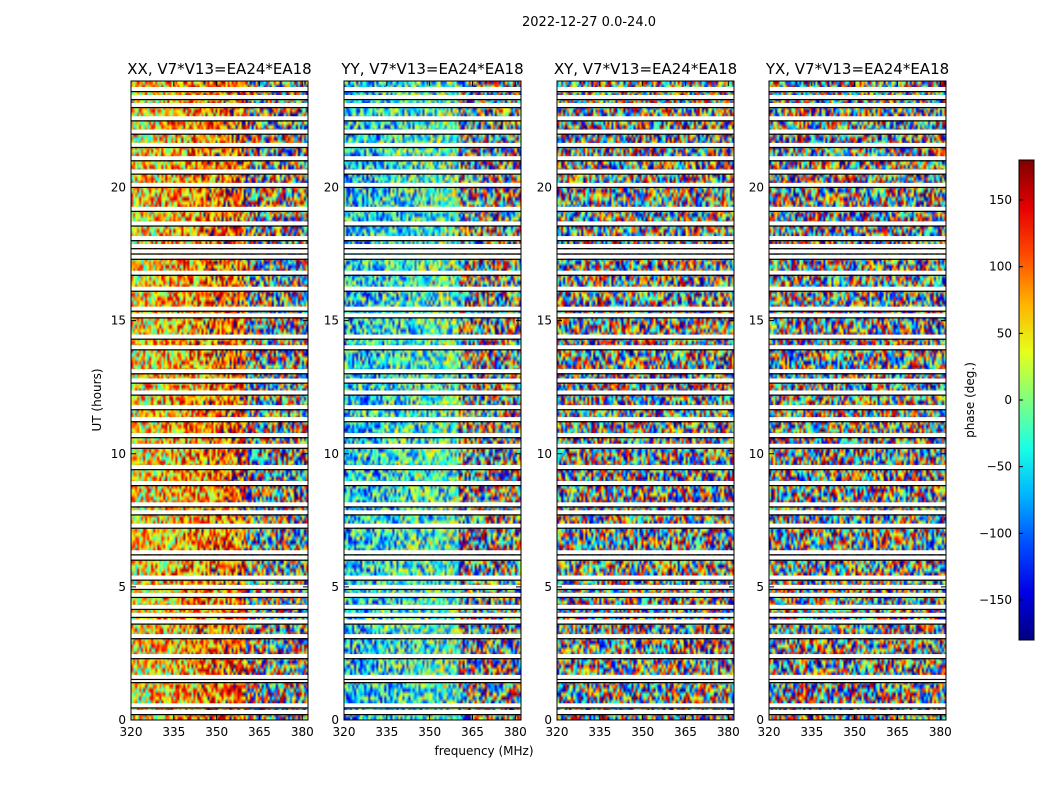 This screenshot has width=1050, height=800. Describe the element at coordinates (857, 69) in the screenshot. I see `panel-title: YX, V7*V13=EA24*EA18` at that location.